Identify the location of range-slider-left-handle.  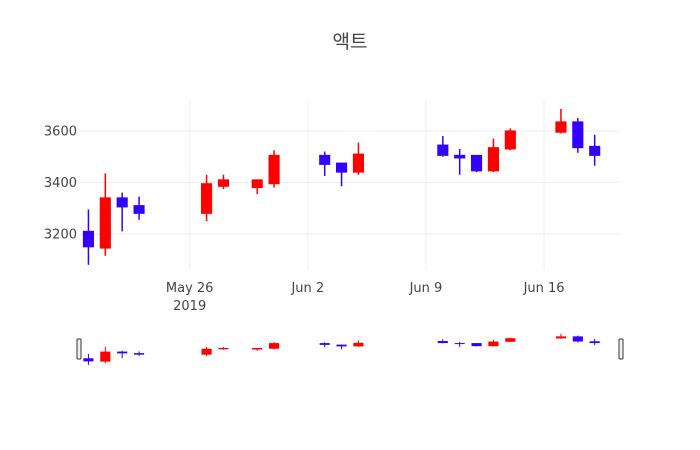
(79, 349).